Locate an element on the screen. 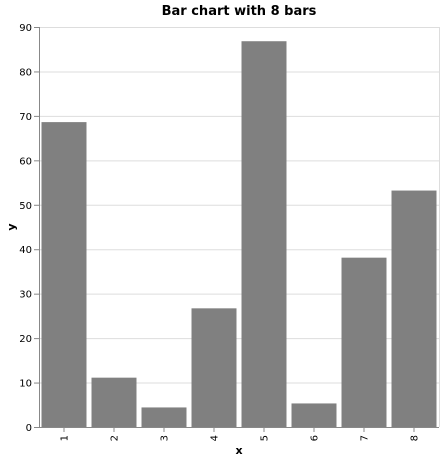 This screenshot has width=444, height=460. y-tick-label: 80 is located at coordinates (25, 72).